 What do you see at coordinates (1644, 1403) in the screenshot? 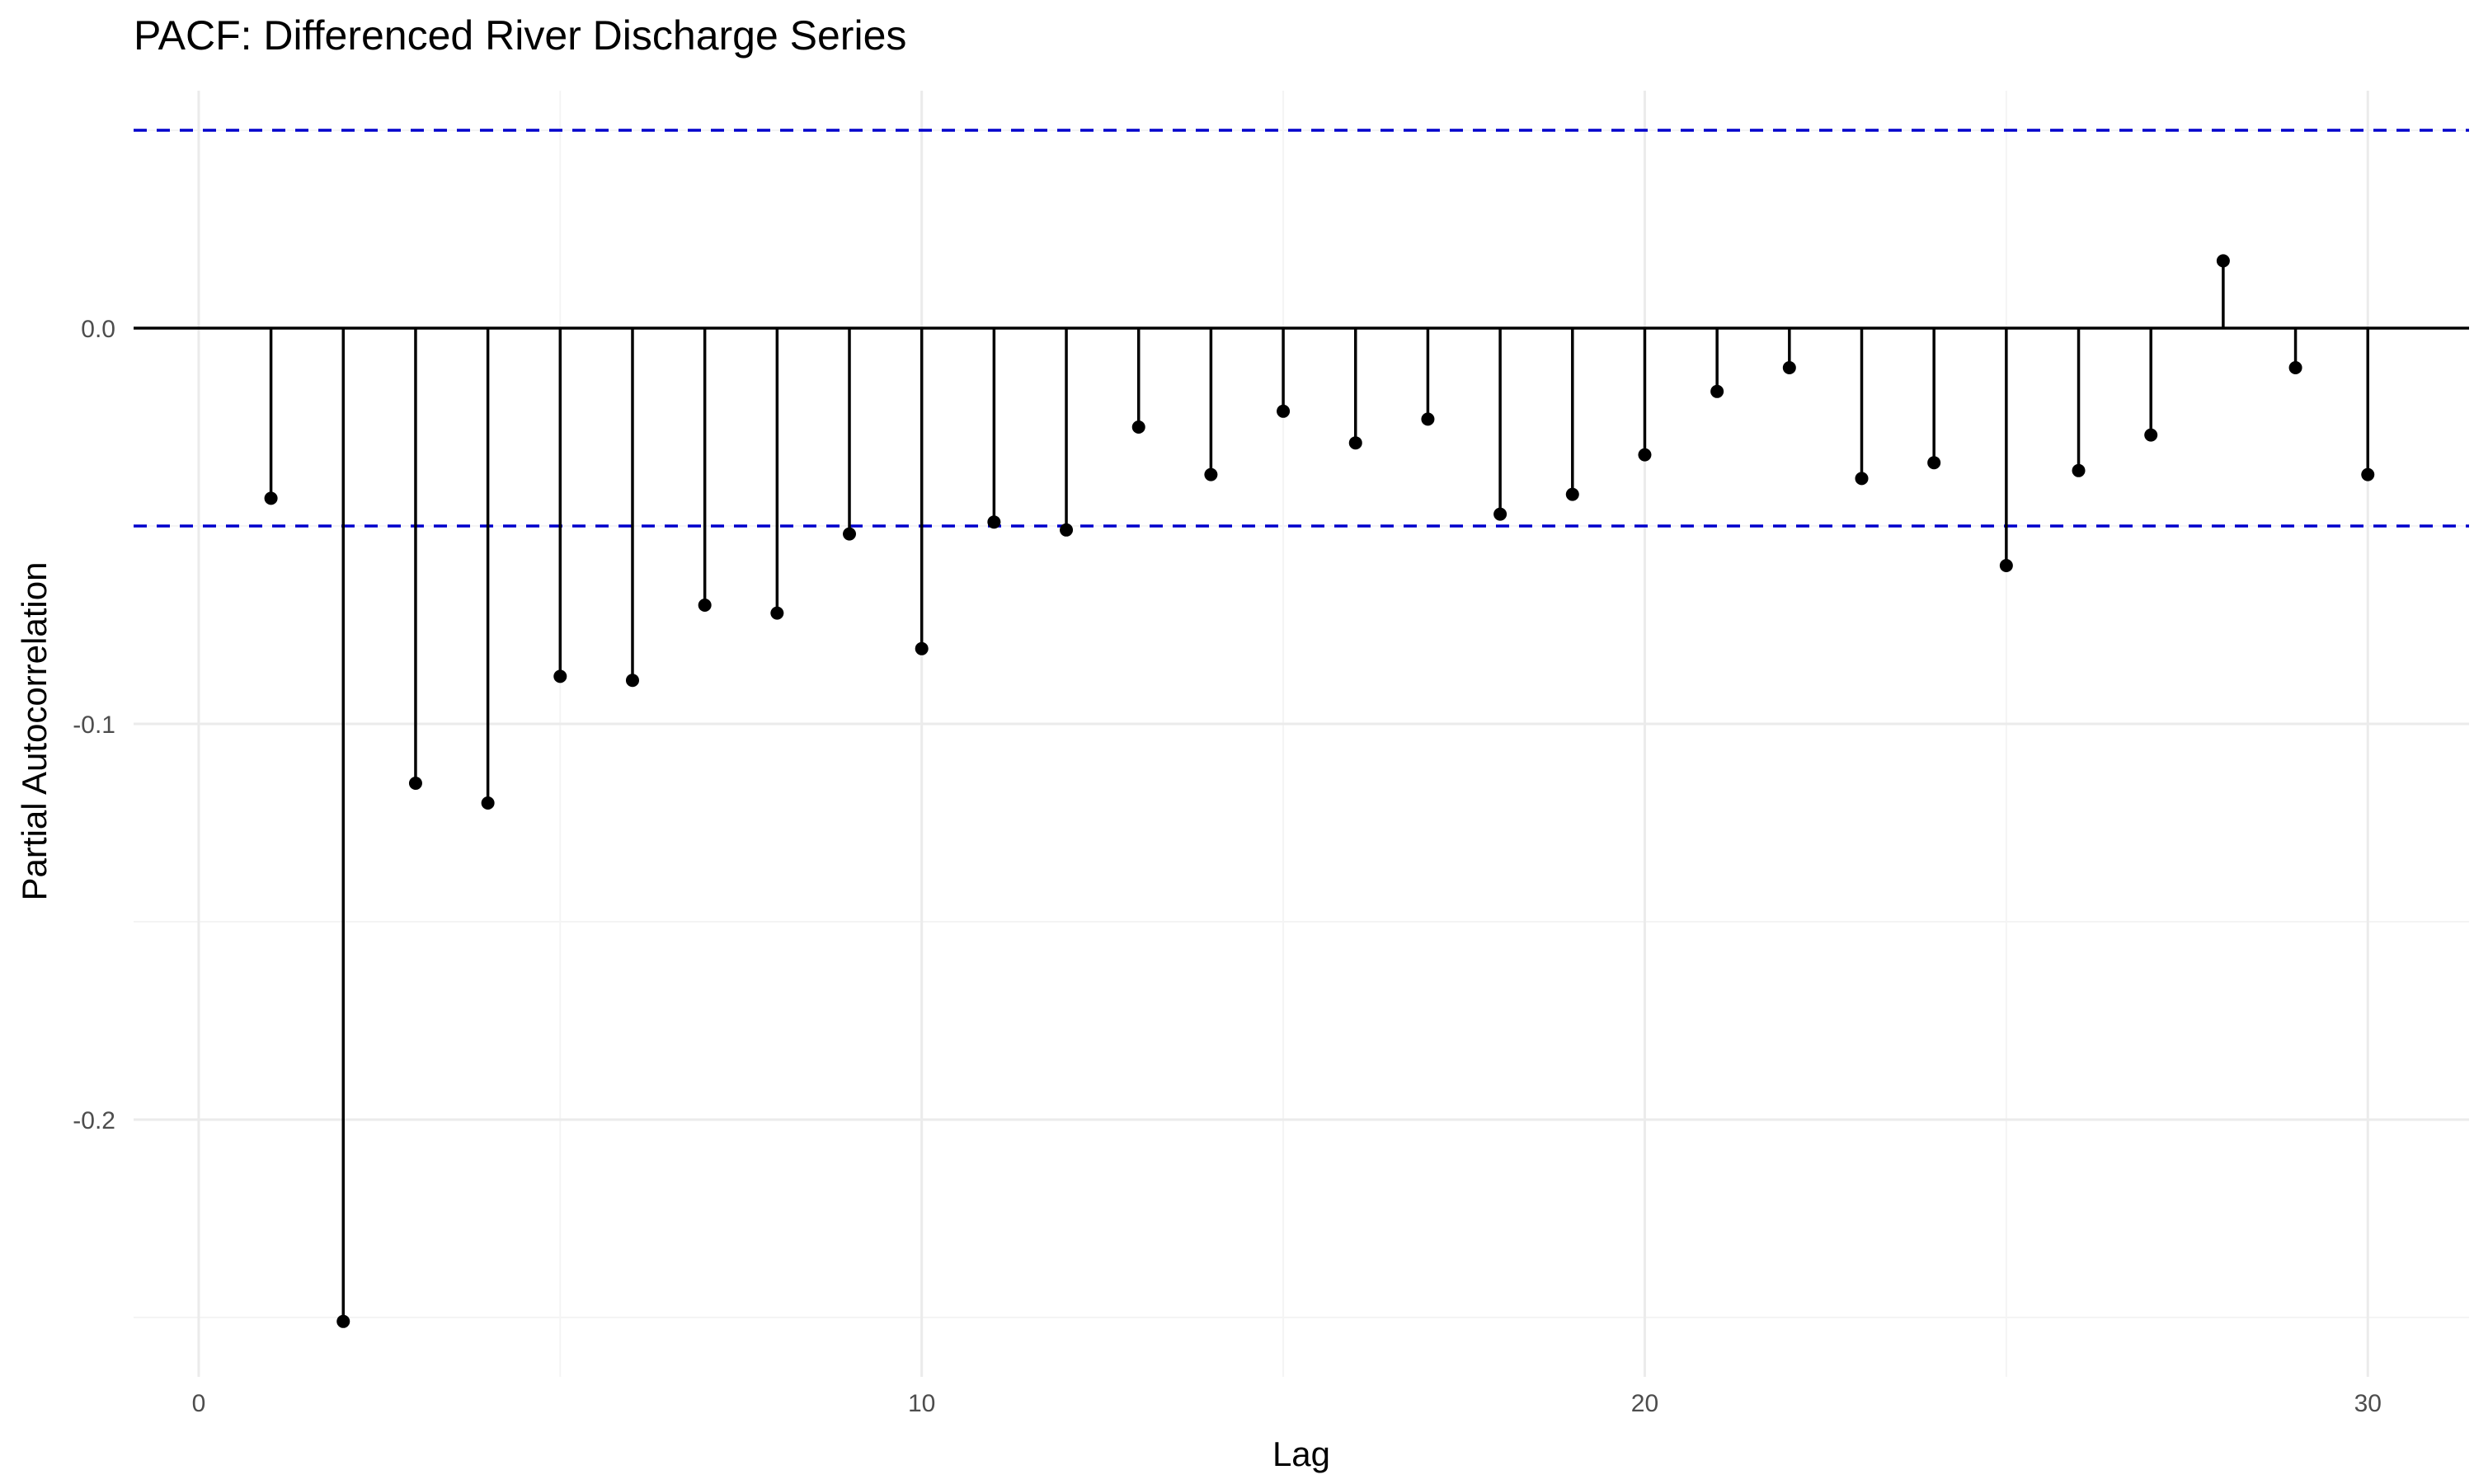
I see `x-tick-label: 20` at bounding box center [1644, 1403].